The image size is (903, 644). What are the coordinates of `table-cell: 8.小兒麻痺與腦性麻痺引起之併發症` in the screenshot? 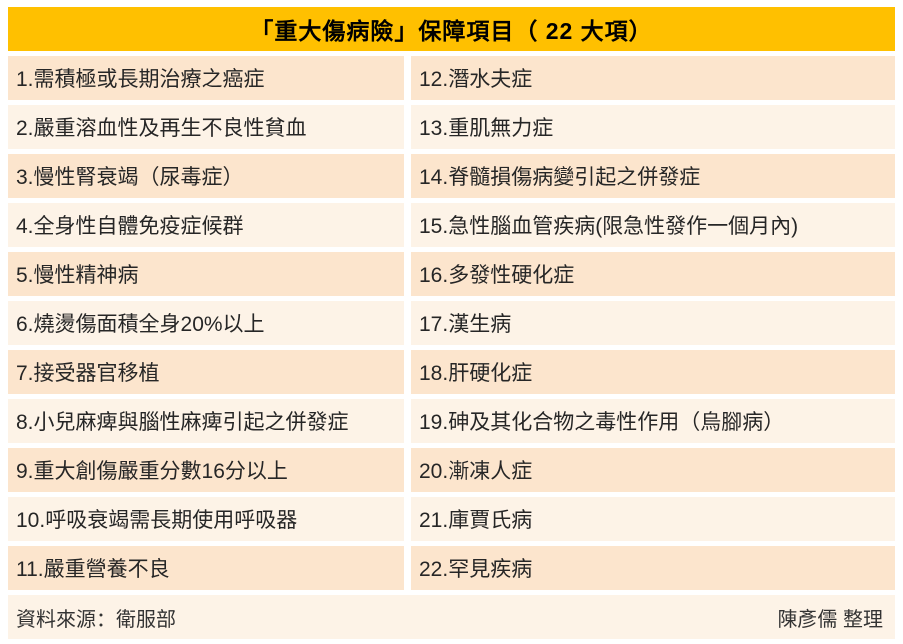 It's located at (206, 421).